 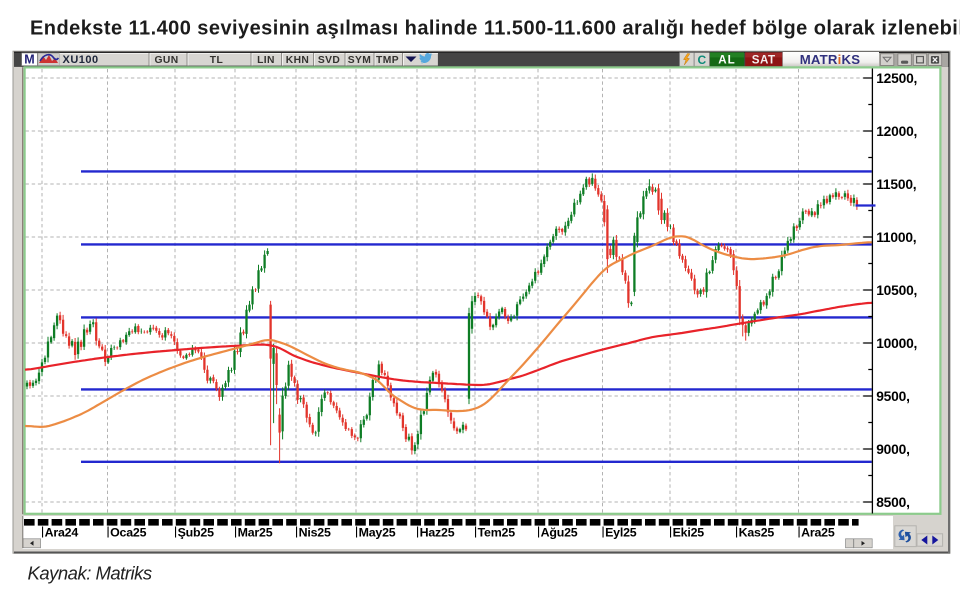 I want to click on svg-text: 9500,, so click(x=893, y=396).